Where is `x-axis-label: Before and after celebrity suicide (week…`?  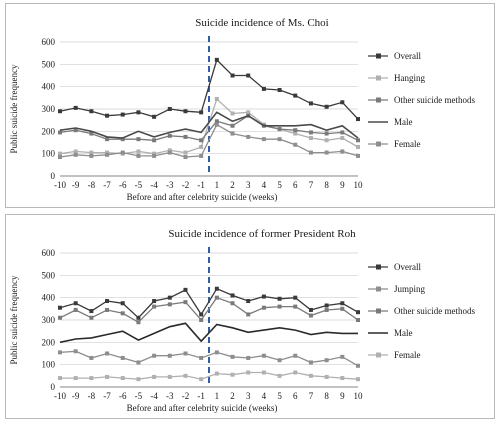
x-axis-label: Before and after celebrity suicide (week… is located at coordinates (202, 408).